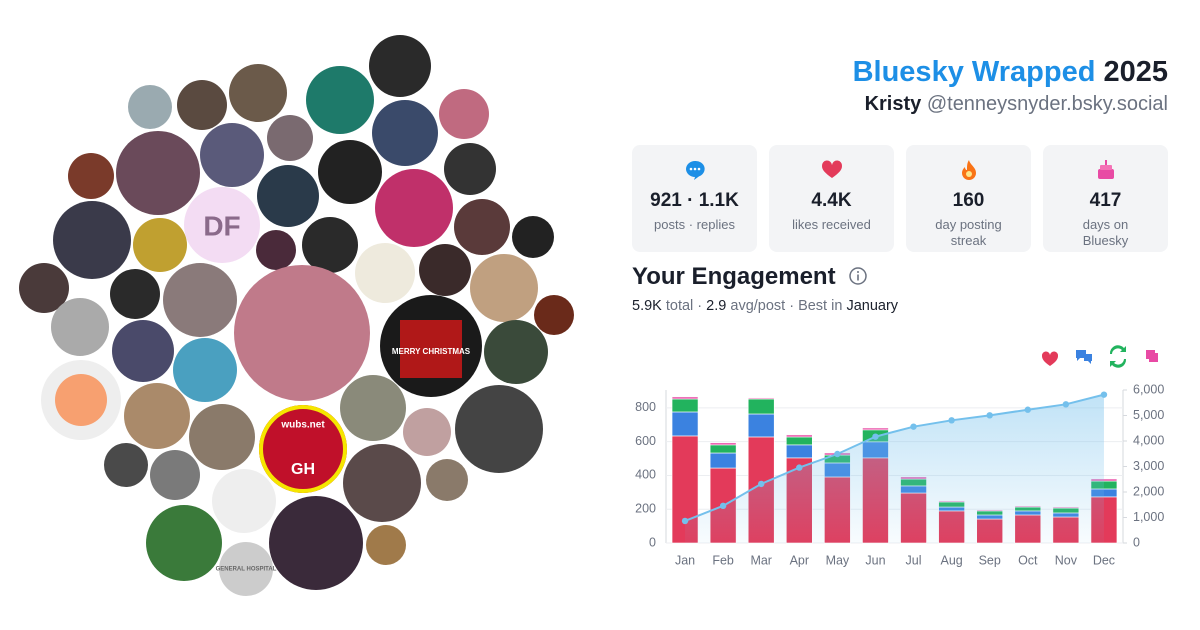 Image resolution: width=1200 pixels, height=630 pixels. Describe the element at coordinates (431, 351) in the screenshot. I see `collage-text: MERRY CHRISTMAS` at that location.